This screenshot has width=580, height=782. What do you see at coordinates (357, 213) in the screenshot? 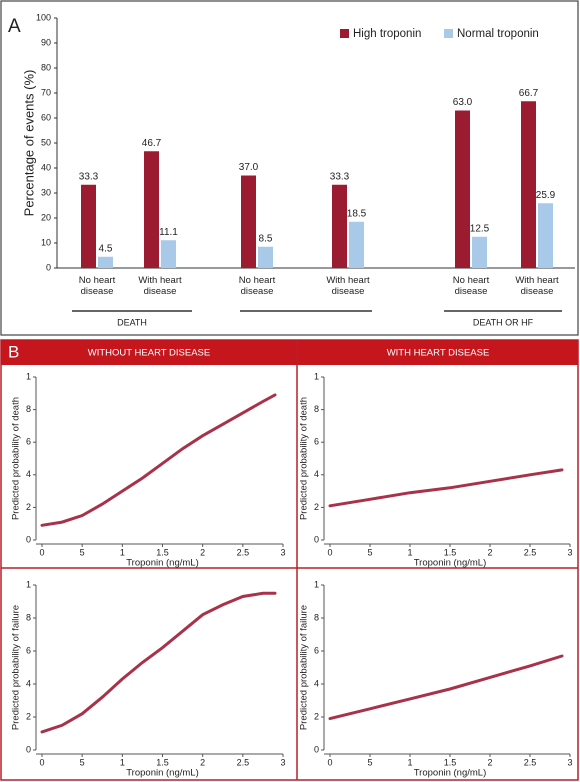
I see `value-label: 18.5` at bounding box center [357, 213].